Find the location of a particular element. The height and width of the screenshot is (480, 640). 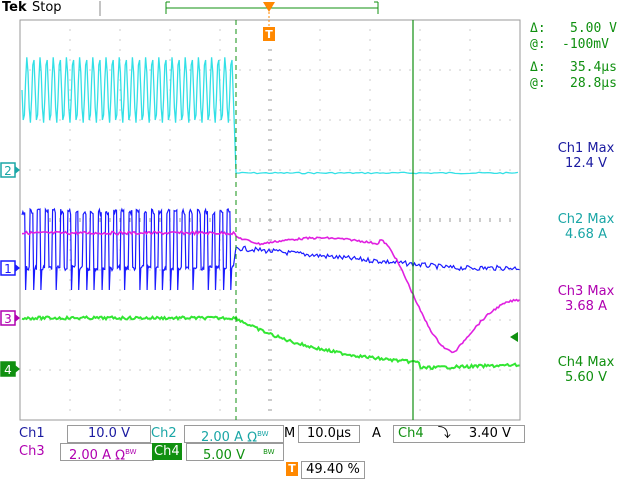

ch3-scale: 2.00 A is located at coordinates (90, 456).